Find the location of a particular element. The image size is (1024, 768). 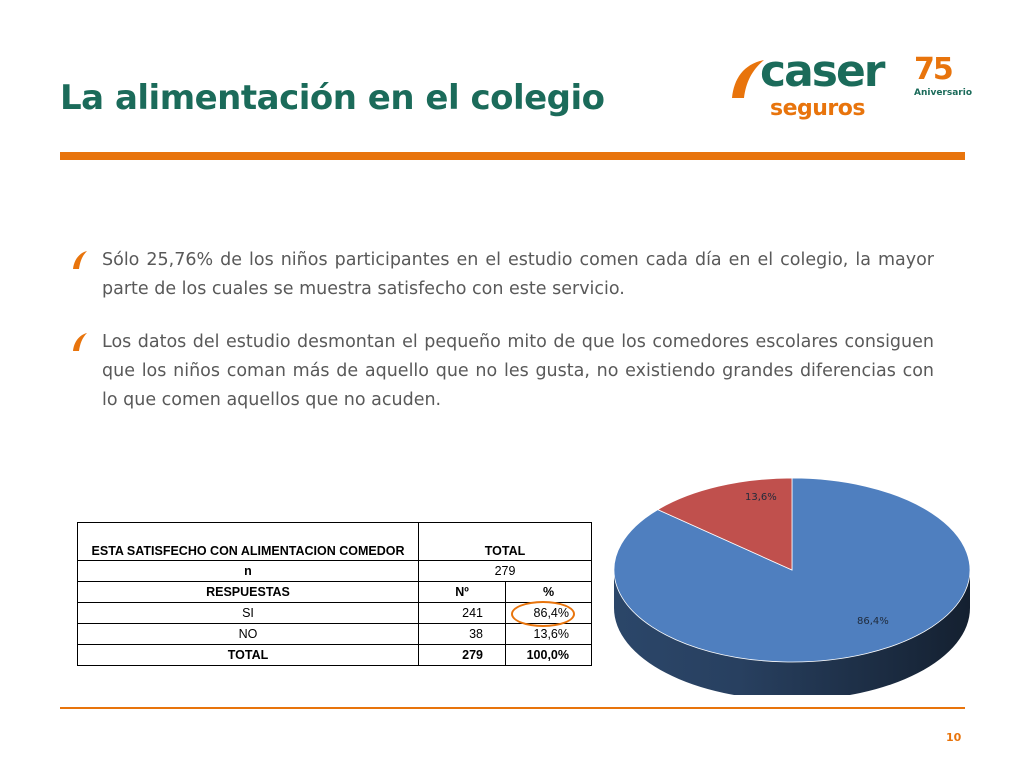

caser-logo: caser seguros 75 Aniversario is located at coordinates (855, 89).